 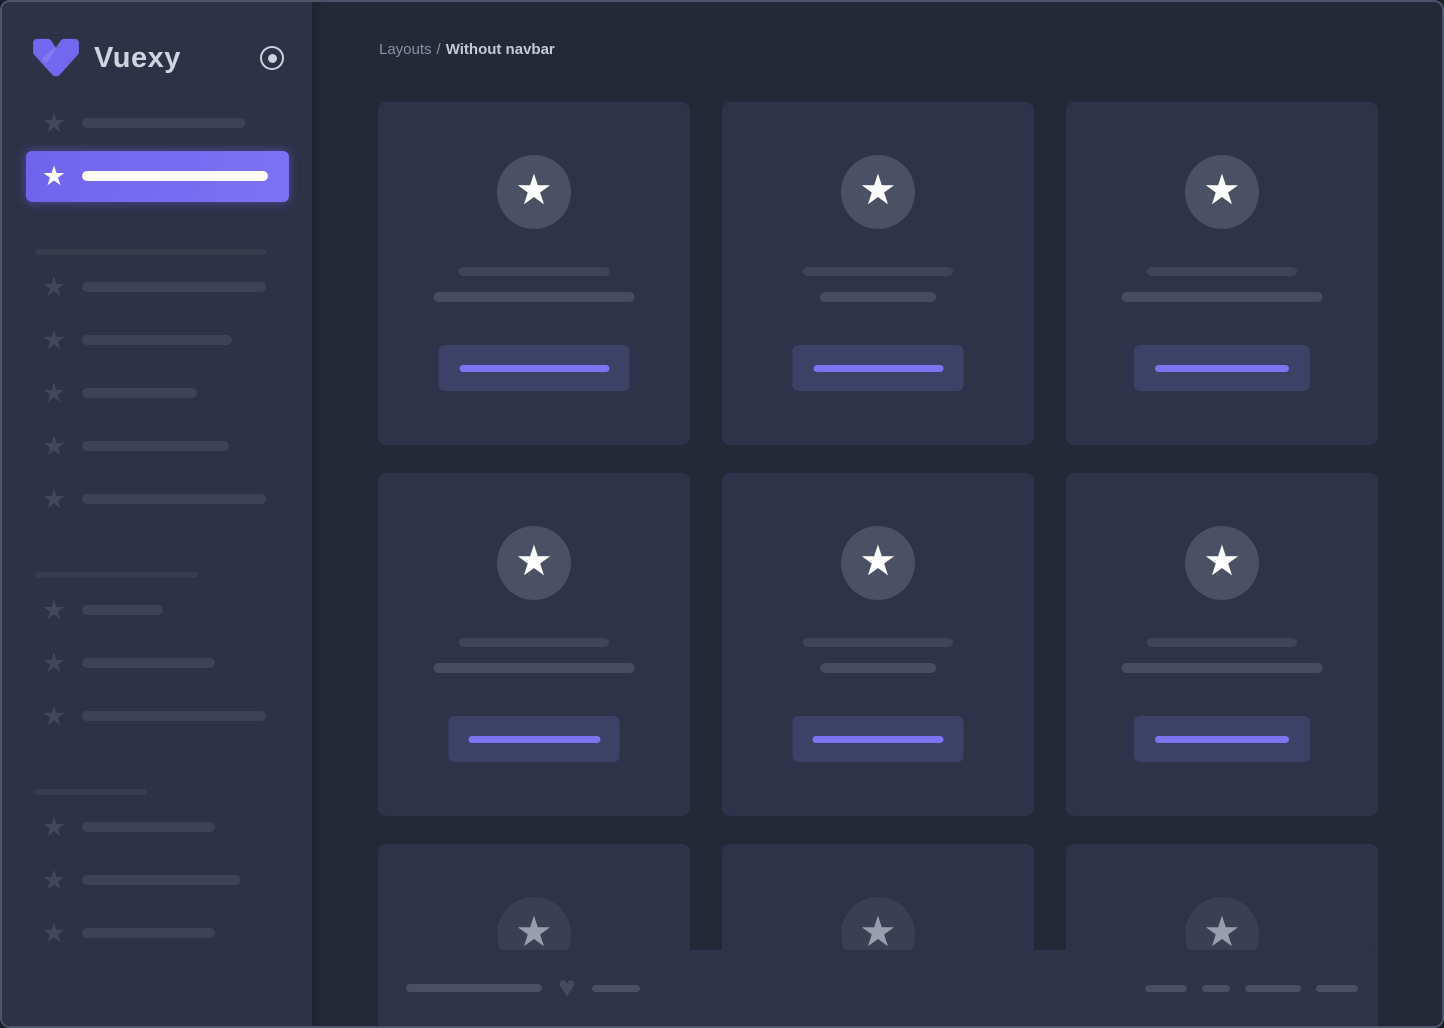 What do you see at coordinates (878, 988) in the screenshot?
I see `footer-bar: ♥` at bounding box center [878, 988].